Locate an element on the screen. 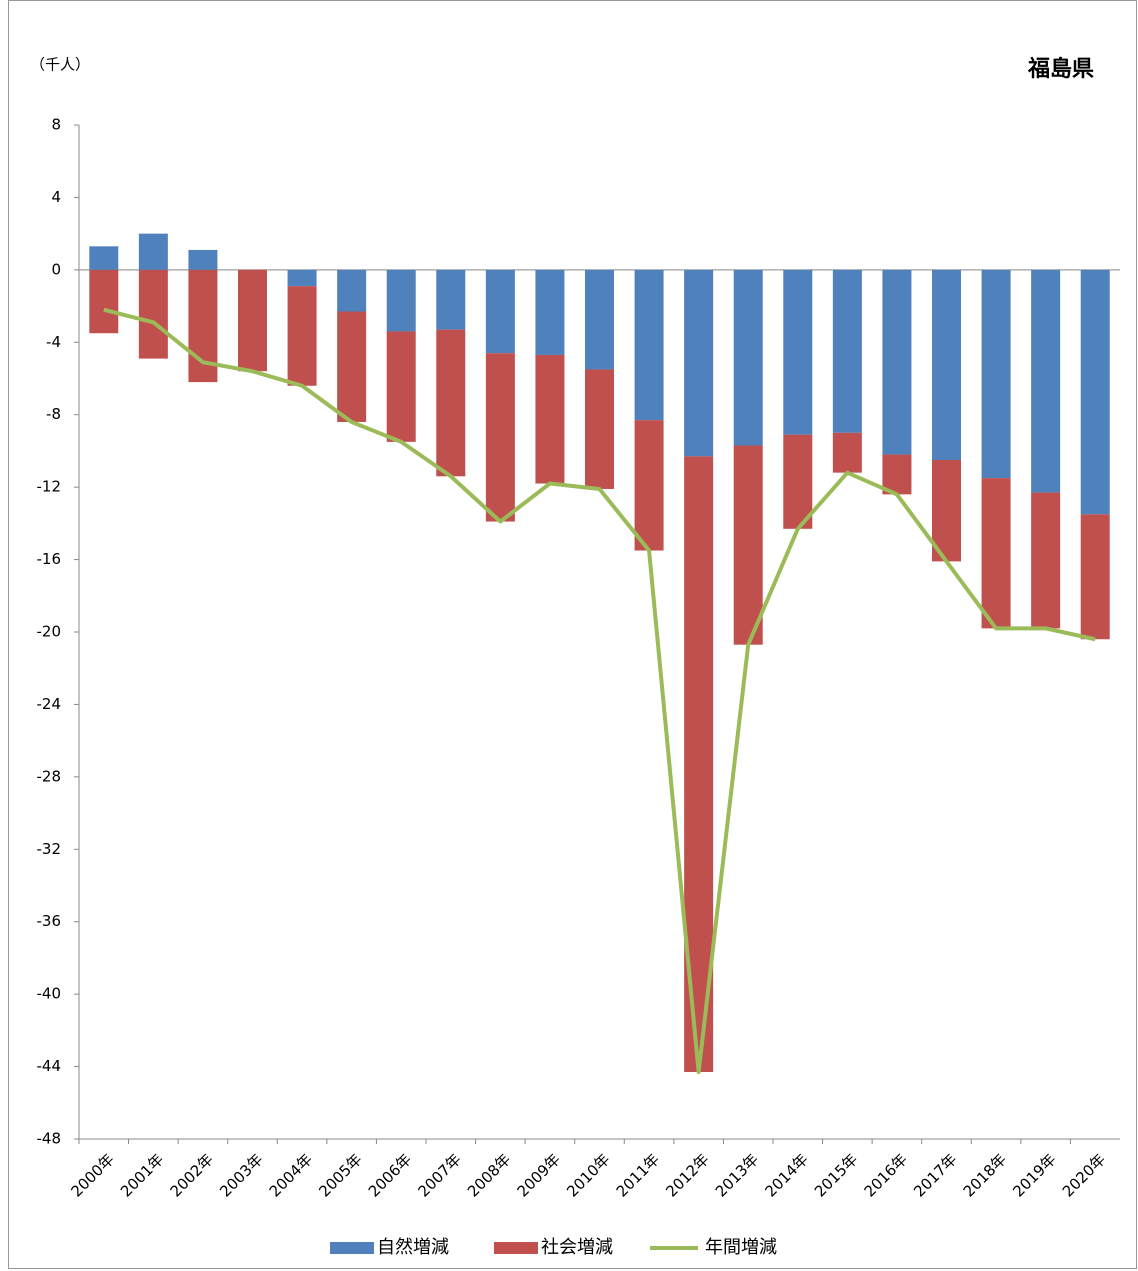 Image resolution: width=1138 pixels, height=1271 pixels. y-tick-label: -40 is located at coordinates (49, 994).